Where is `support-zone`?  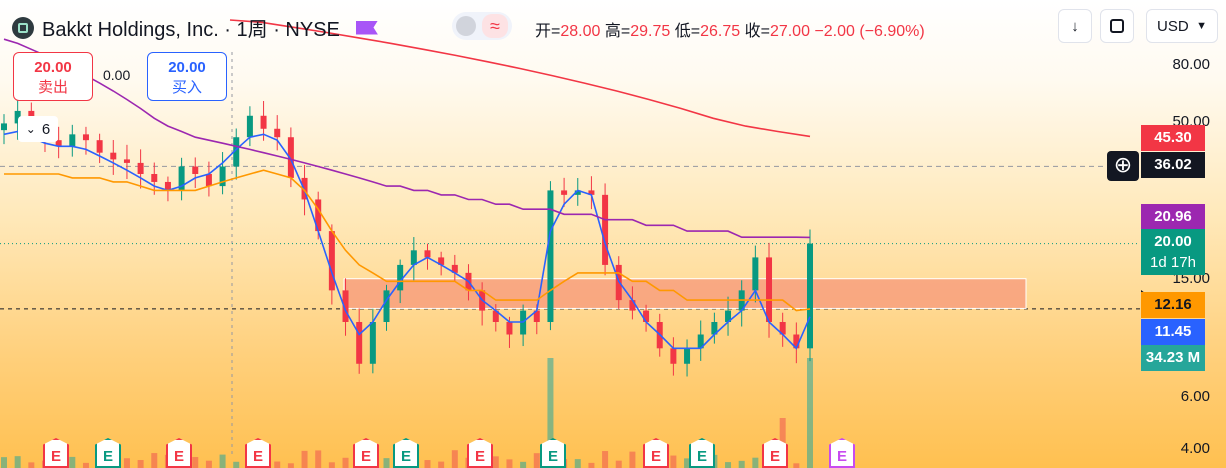 support-zone is located at coordinates (685, 293).